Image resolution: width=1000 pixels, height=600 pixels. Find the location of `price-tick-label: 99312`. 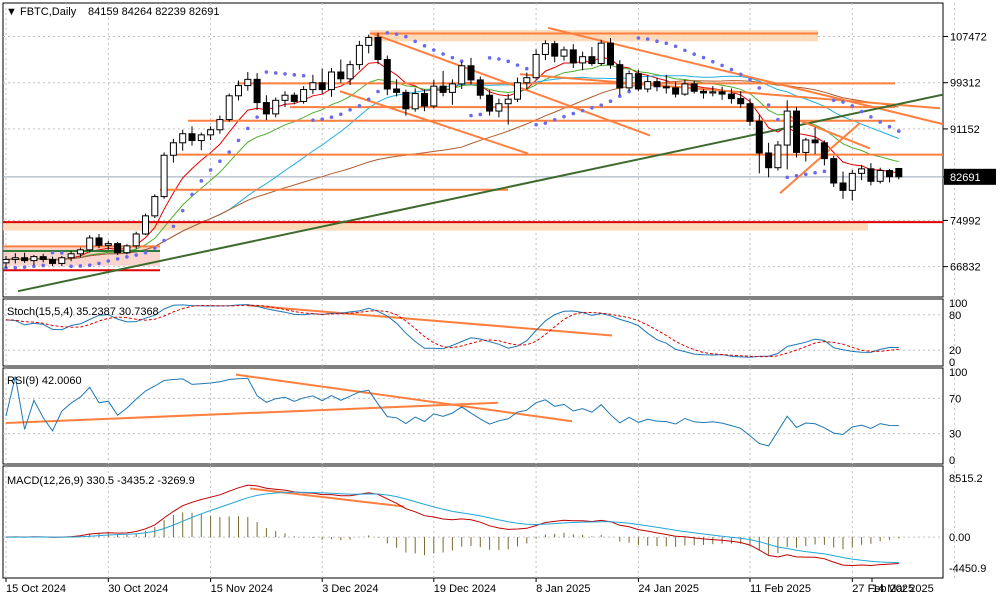

price-tick-label: 99312 is located at coordinates (965, 84).